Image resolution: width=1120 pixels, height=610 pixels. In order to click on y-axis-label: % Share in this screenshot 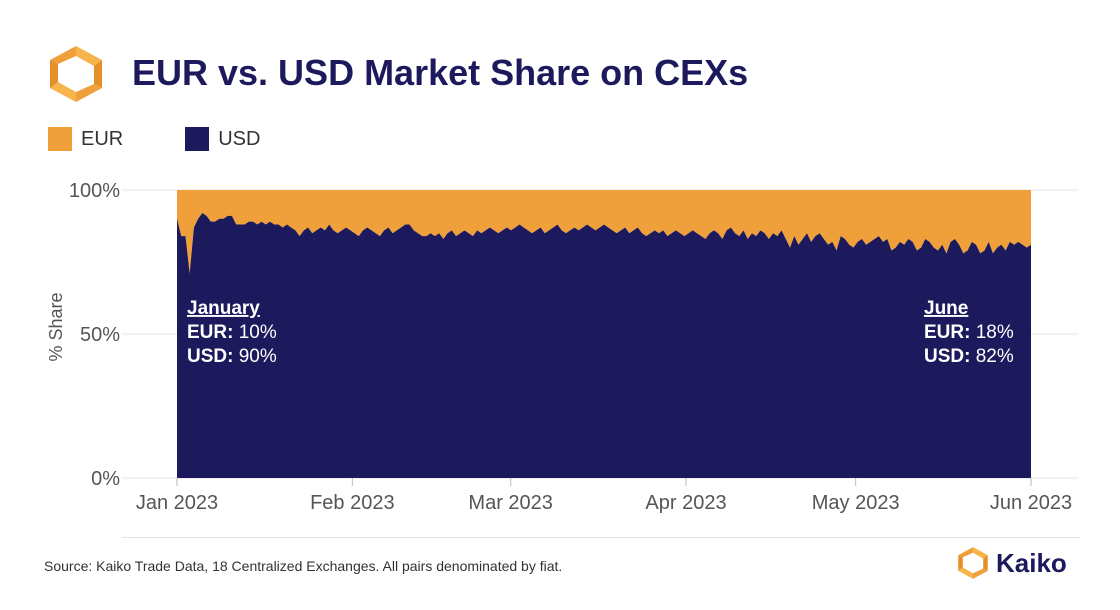, I will do `click(56, 326)`.